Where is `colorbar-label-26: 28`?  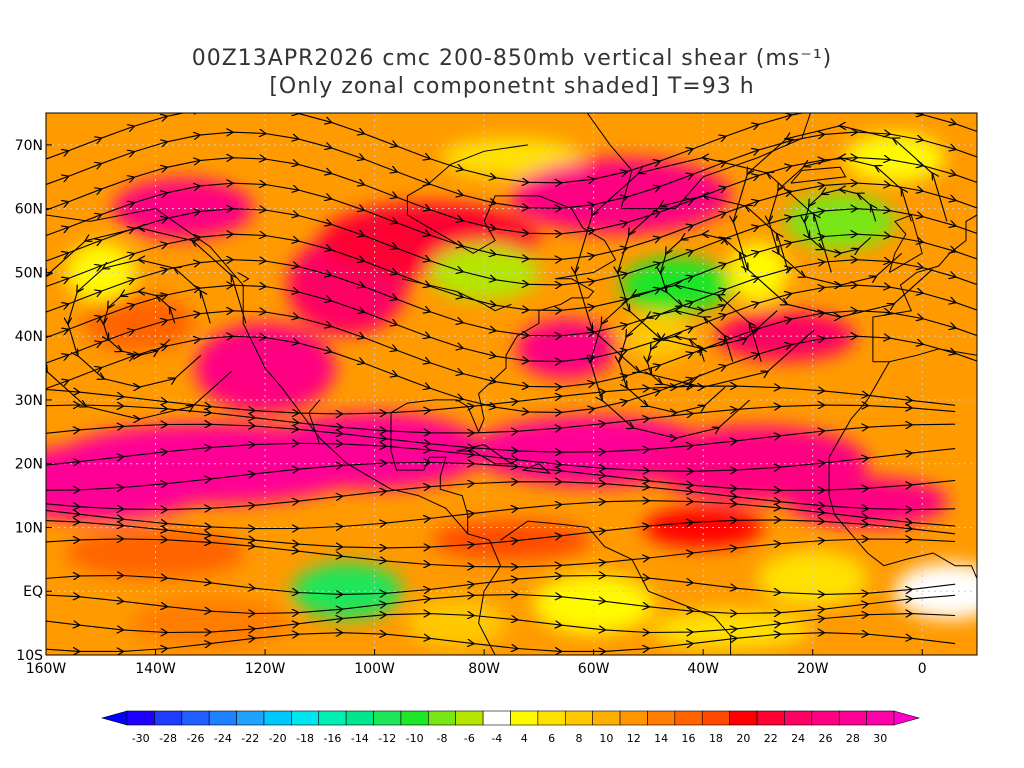 colorbar-label-26: 28 is located at coordinates (853, 738).